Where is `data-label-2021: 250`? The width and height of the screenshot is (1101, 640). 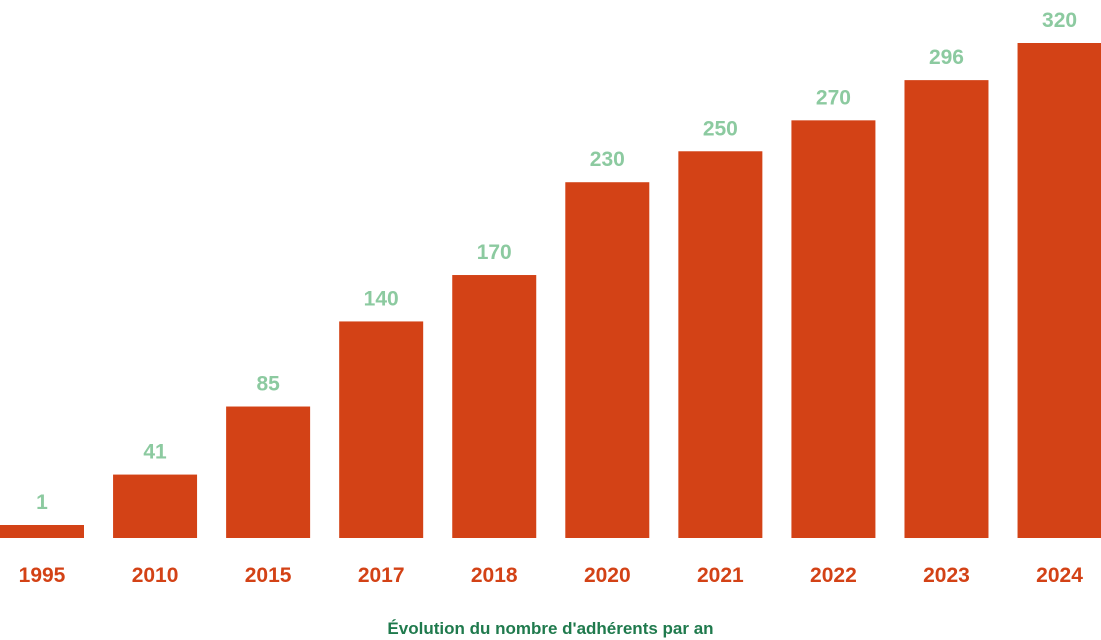
data-label-2021: 250 is located at coordinates (720, 128).